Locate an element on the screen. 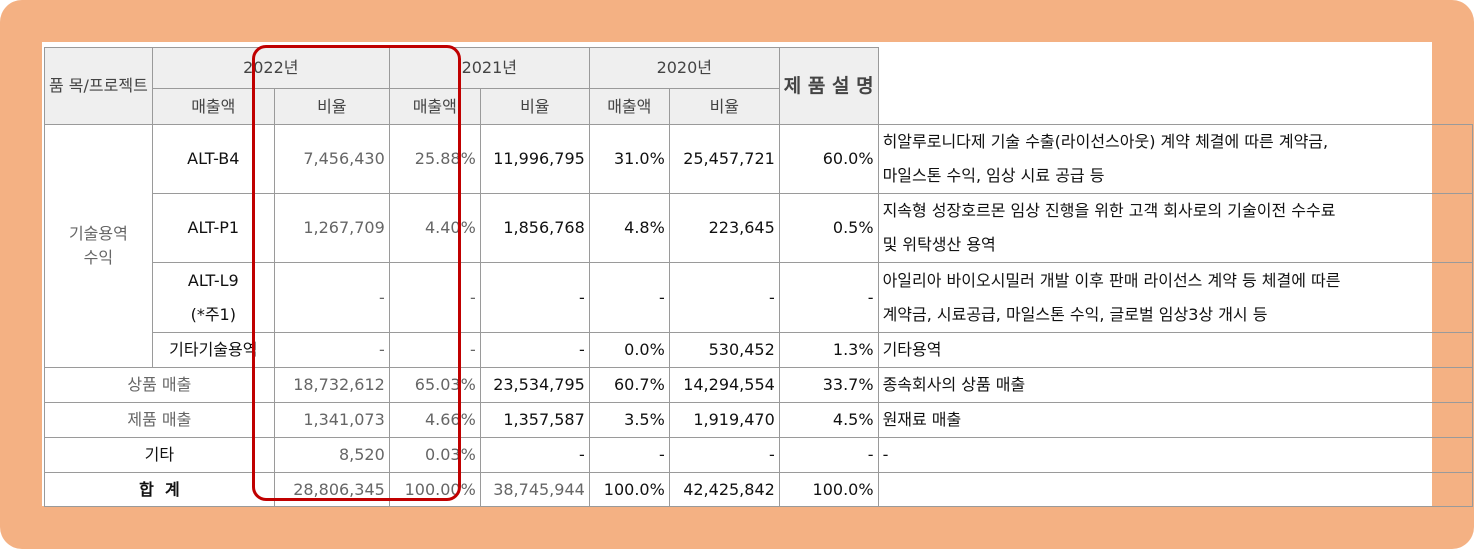  value-cell: 530,452 is located at coordinates (724, 350).